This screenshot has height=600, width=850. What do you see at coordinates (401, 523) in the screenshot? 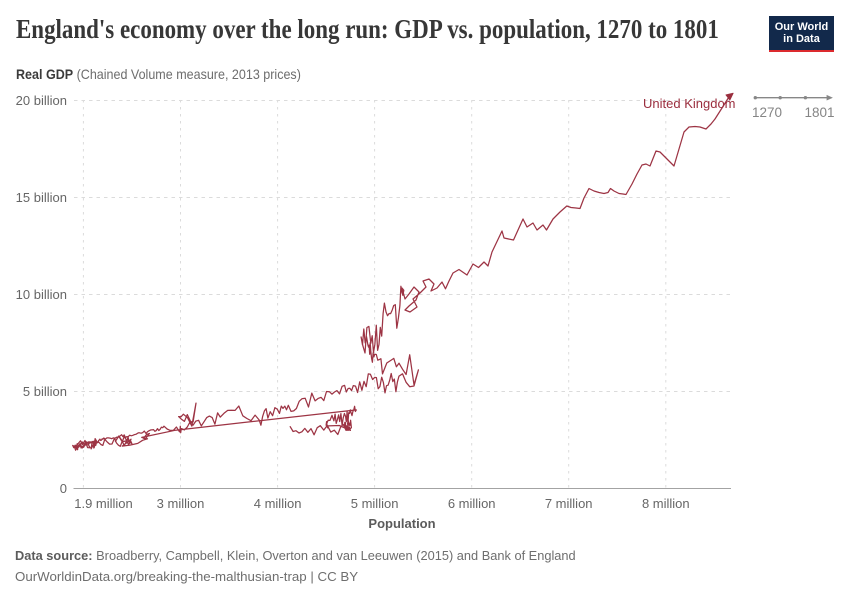
I see `svg-text: Population` at bounding box center [401, 523].